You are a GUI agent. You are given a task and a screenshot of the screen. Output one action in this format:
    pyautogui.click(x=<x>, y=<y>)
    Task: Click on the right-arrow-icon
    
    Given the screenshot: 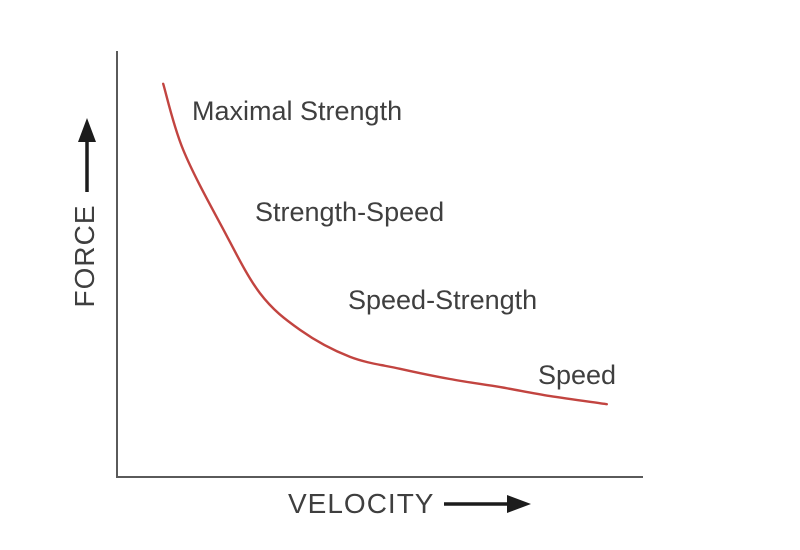 What is the action you would take?
    pyautogui.click(x=487, y=504)
    